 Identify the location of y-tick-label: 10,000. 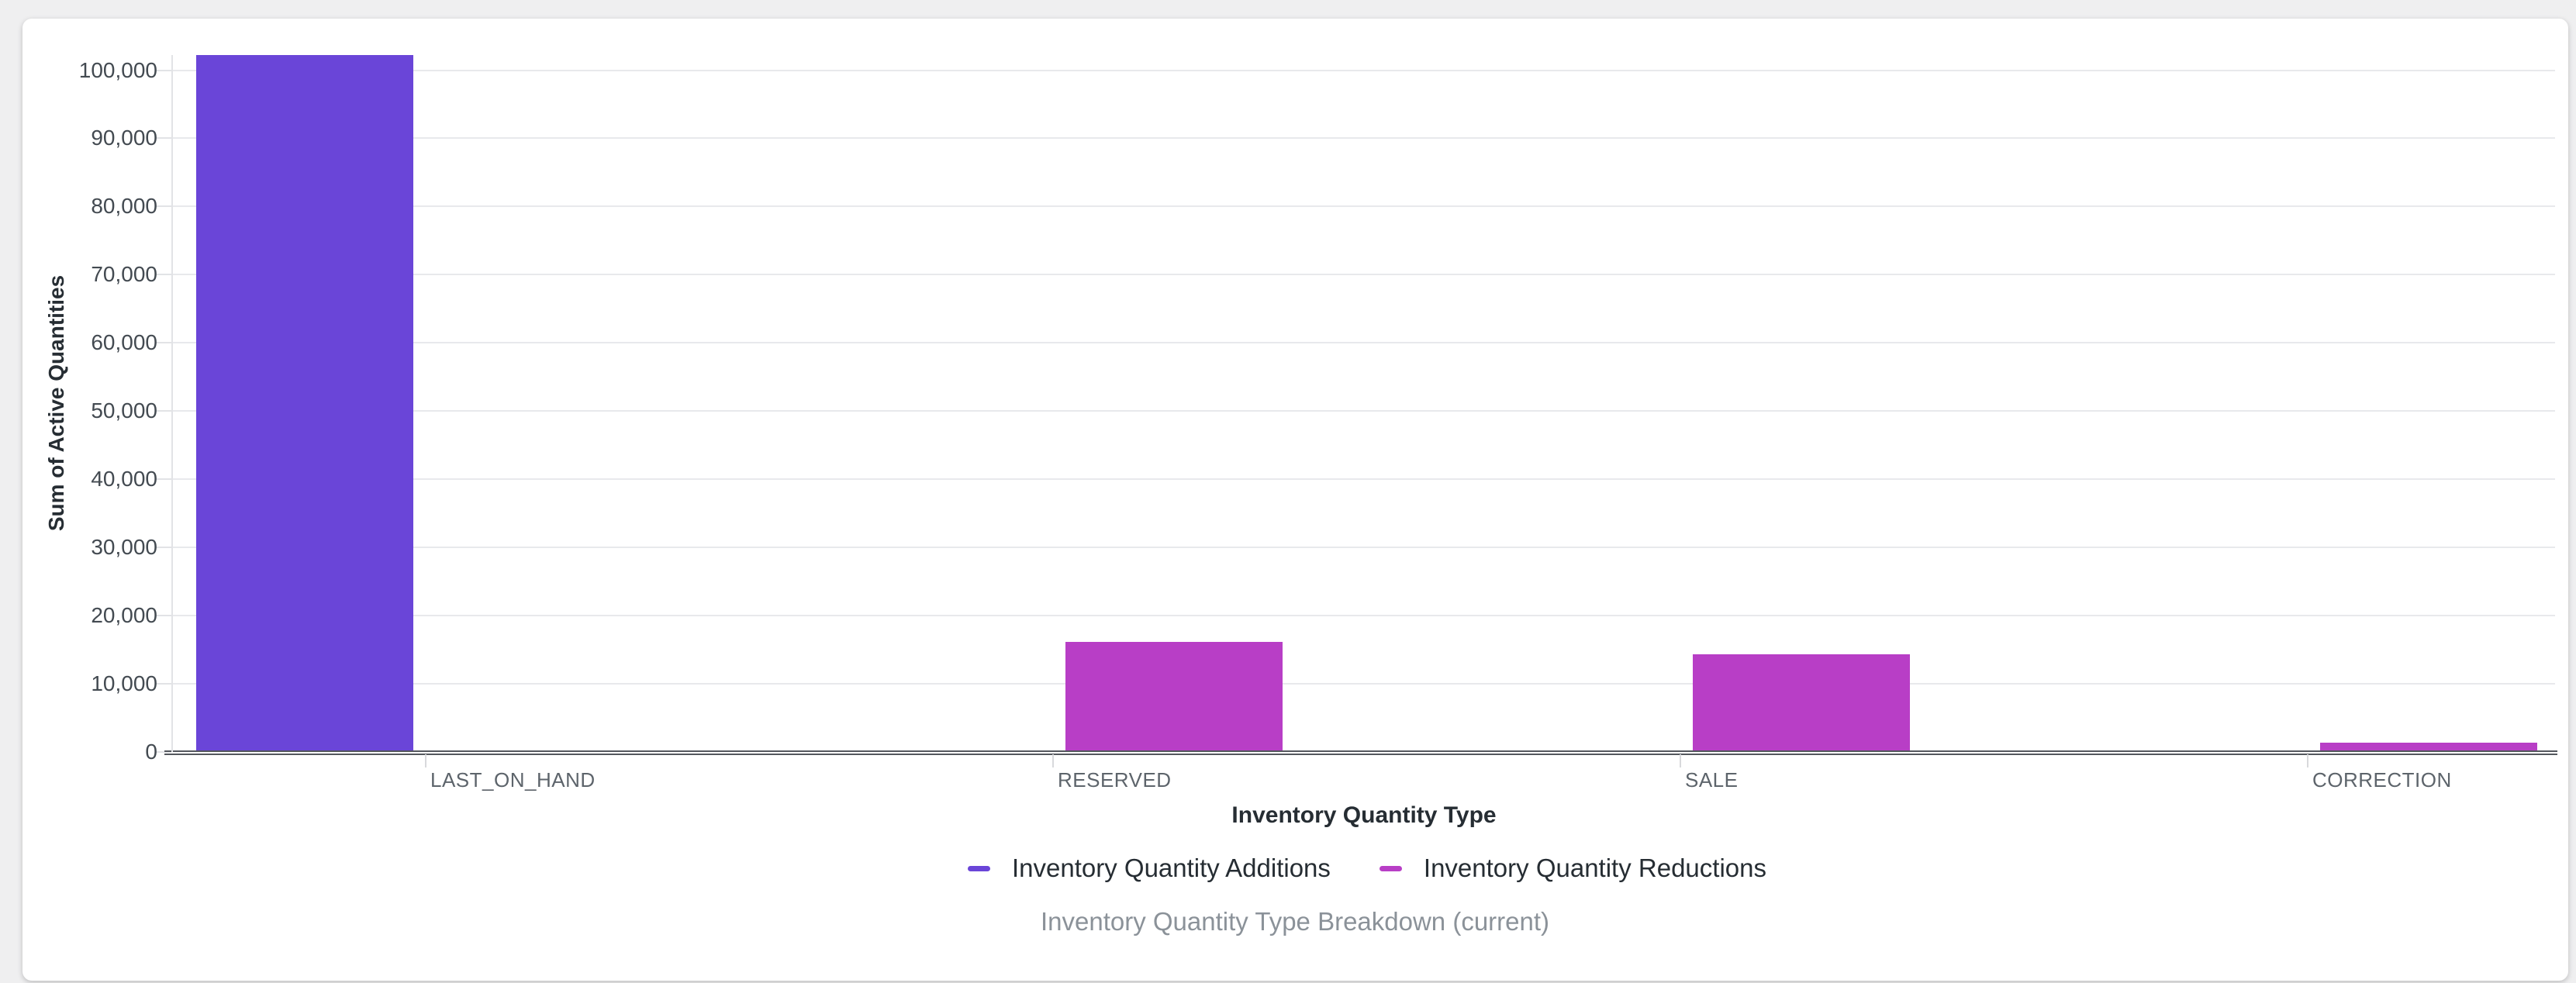
(124, 683).